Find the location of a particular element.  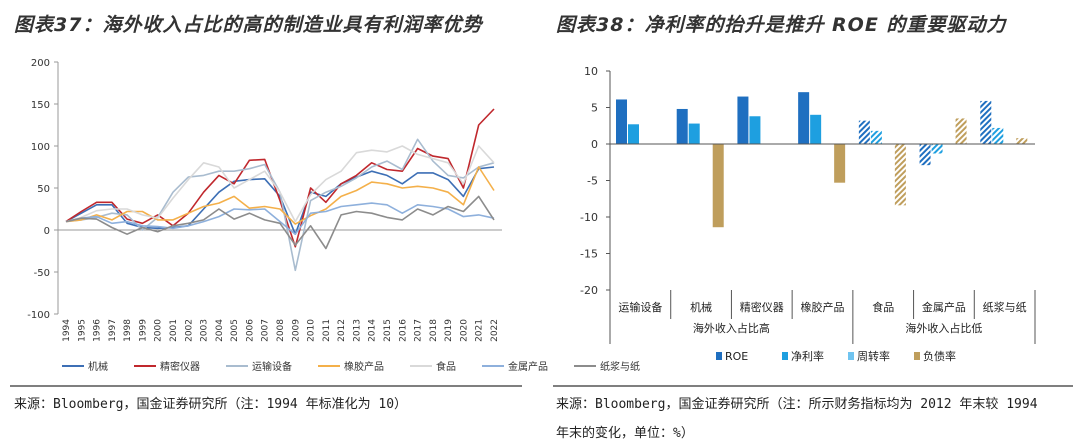

x-tick-label: 2006 is located at coordinates (250, 330).